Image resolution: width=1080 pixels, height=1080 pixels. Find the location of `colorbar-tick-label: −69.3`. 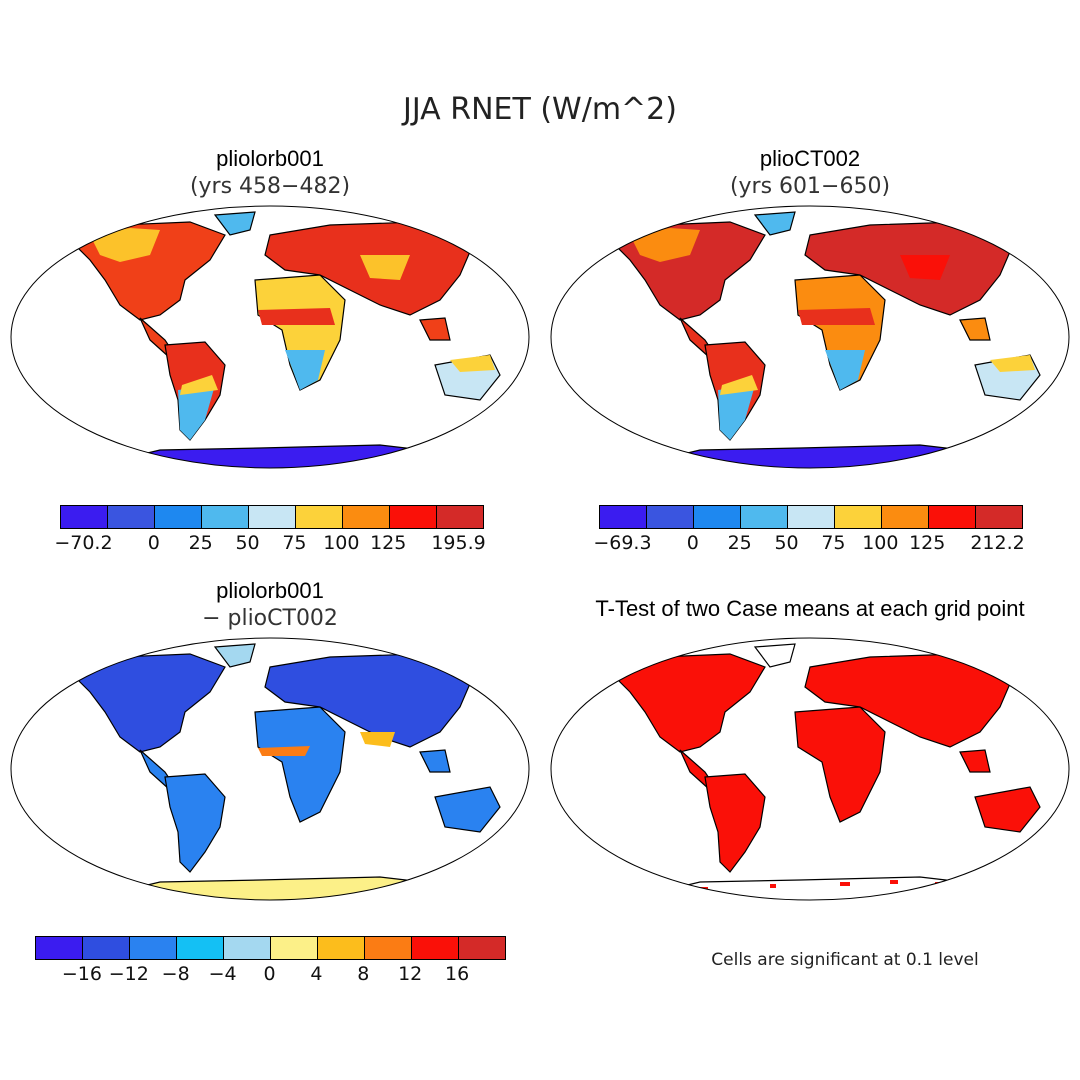

colorbar-tick-label: −69.3 is located at coordinates (622, 543).